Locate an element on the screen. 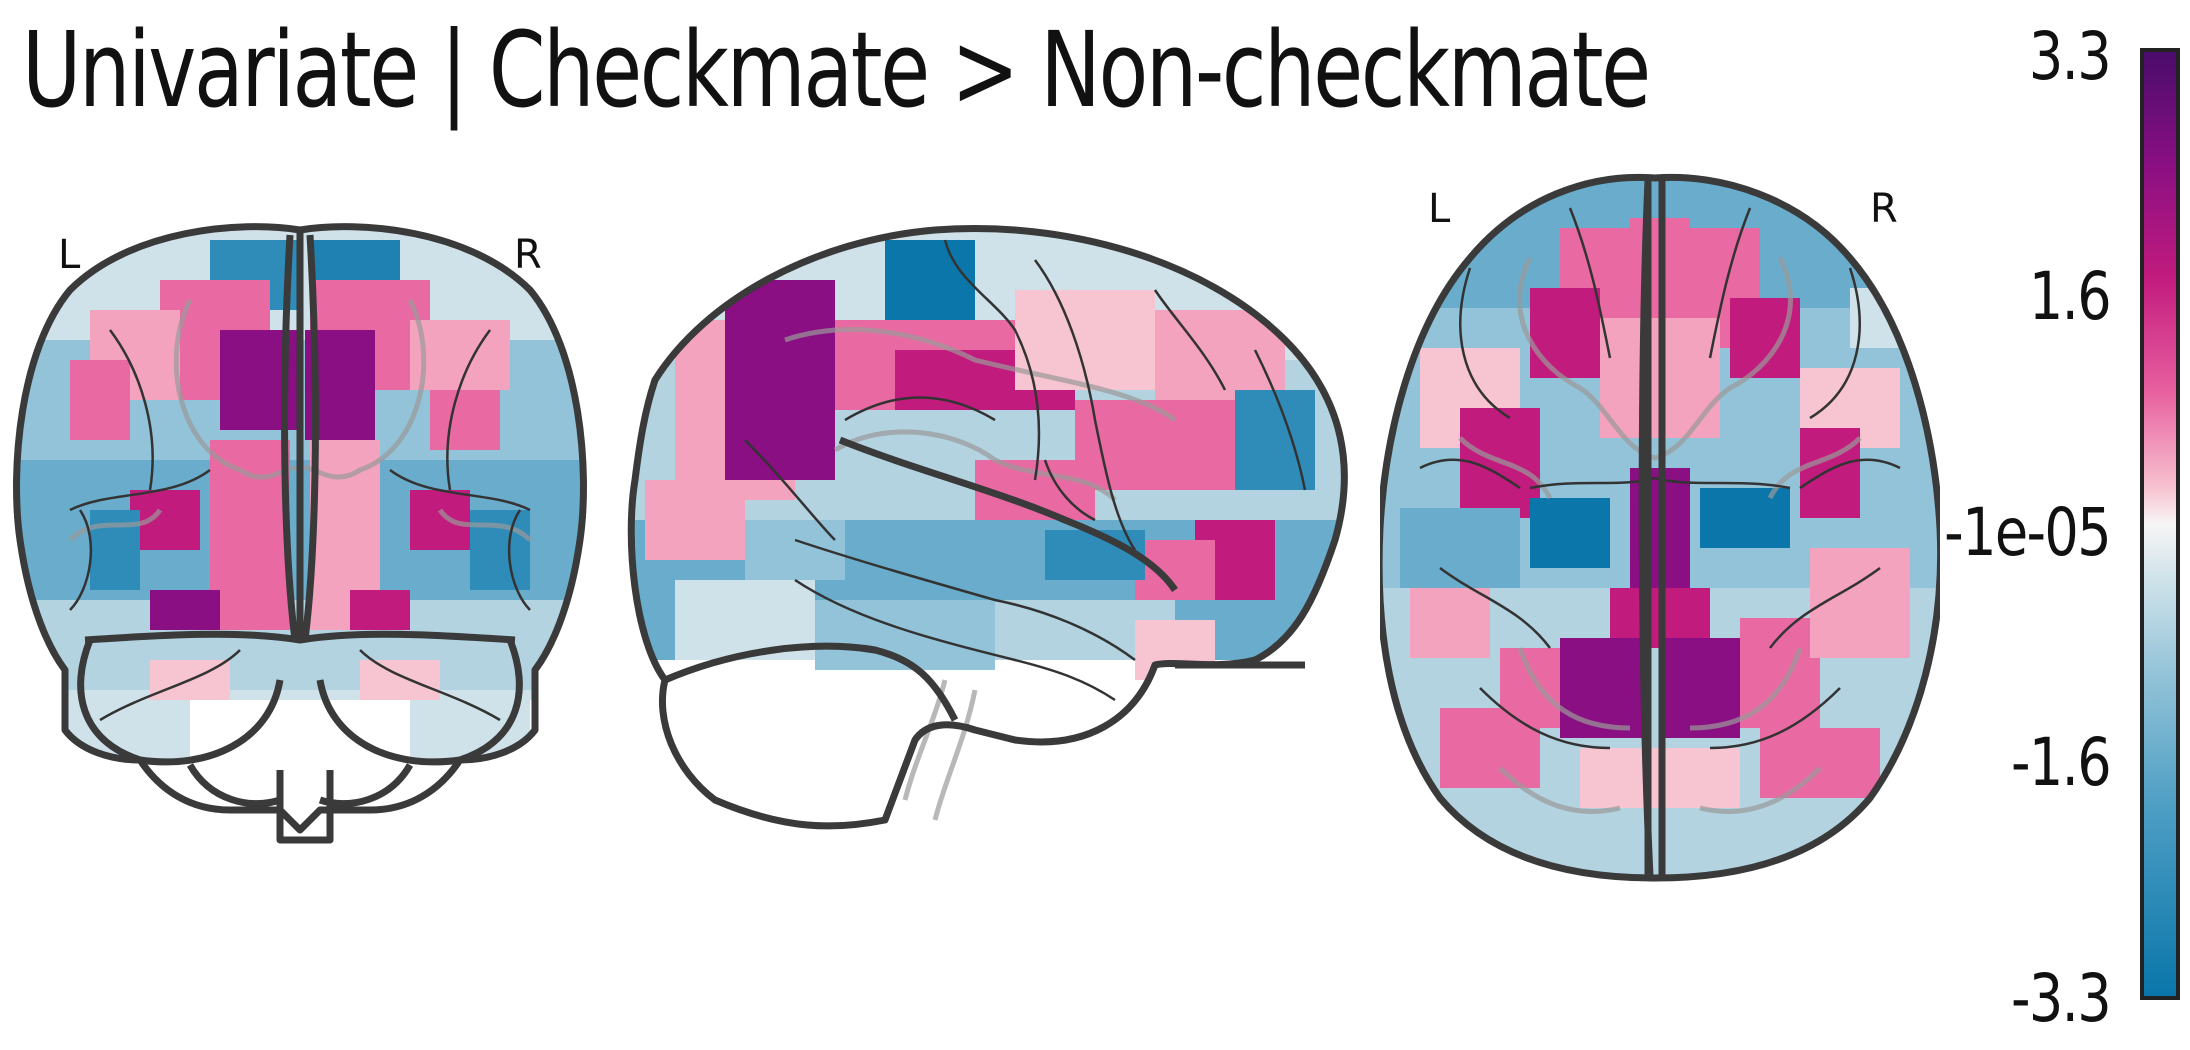 This screenshot has height=1050, width=2190. colorbar-tick-zero: -1e-05 is located at coordinates (2027, 532).